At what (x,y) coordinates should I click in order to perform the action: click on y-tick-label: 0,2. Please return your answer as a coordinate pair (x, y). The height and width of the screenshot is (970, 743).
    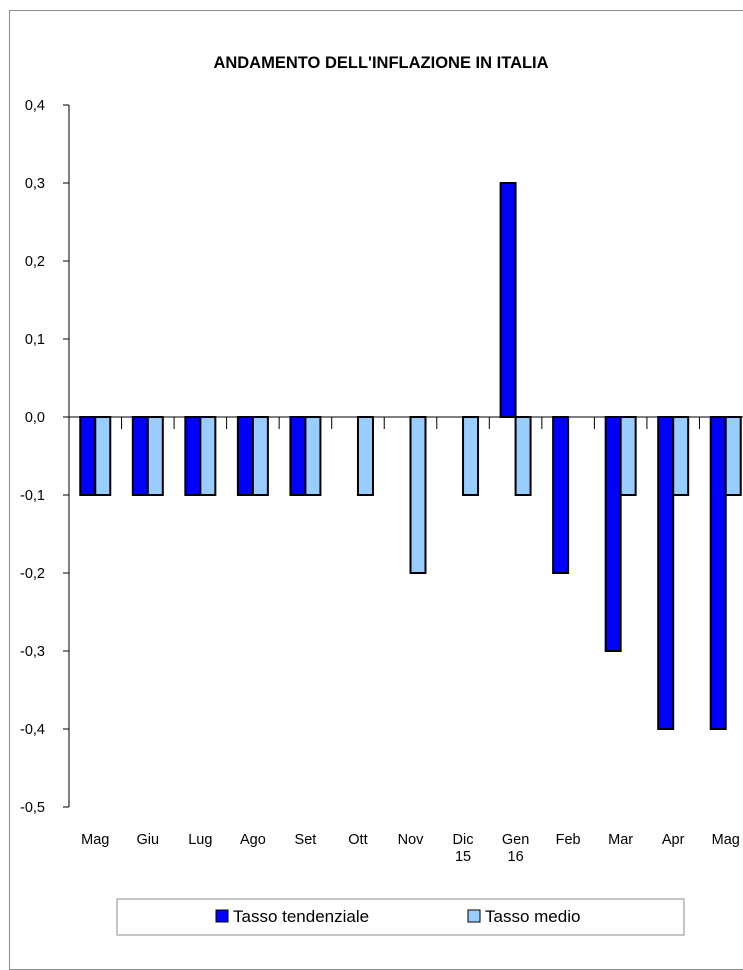
    Looking at the image, I should click on (35, 262).